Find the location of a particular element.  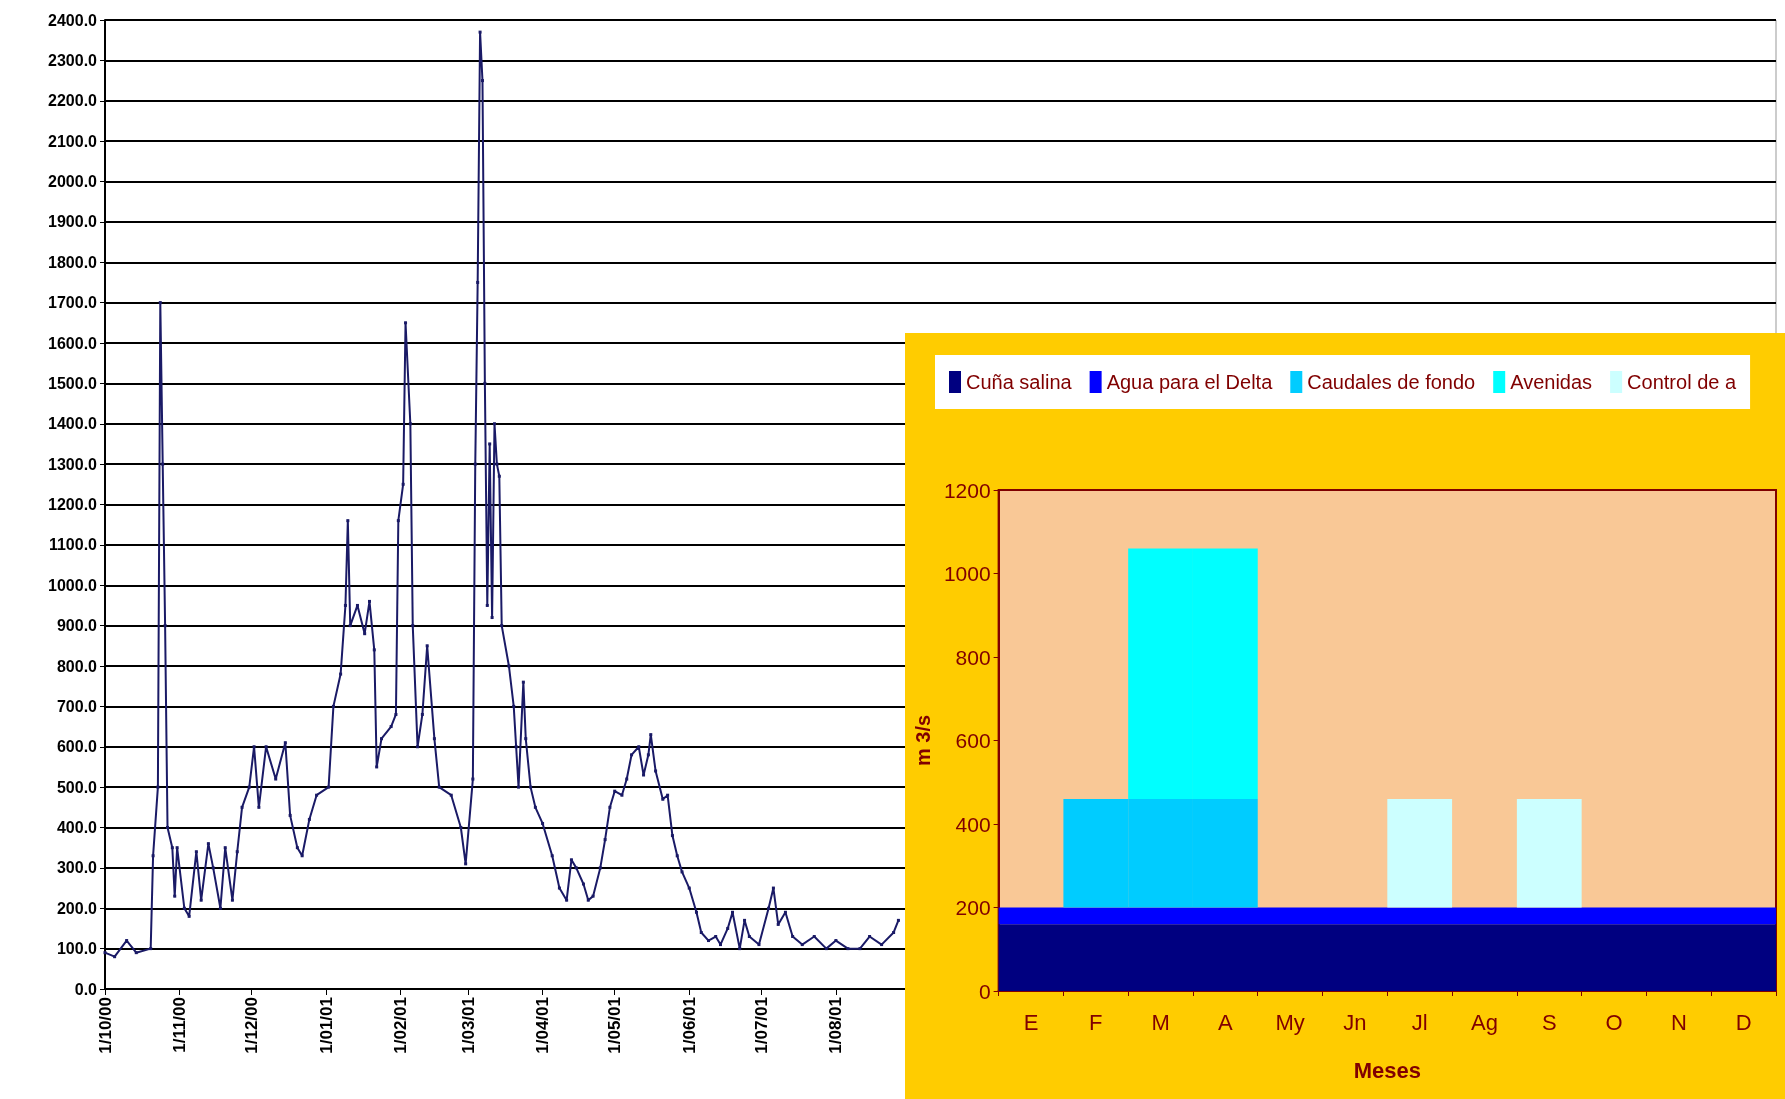

x-tick-label: M is located at coordinates (1160, 1022).